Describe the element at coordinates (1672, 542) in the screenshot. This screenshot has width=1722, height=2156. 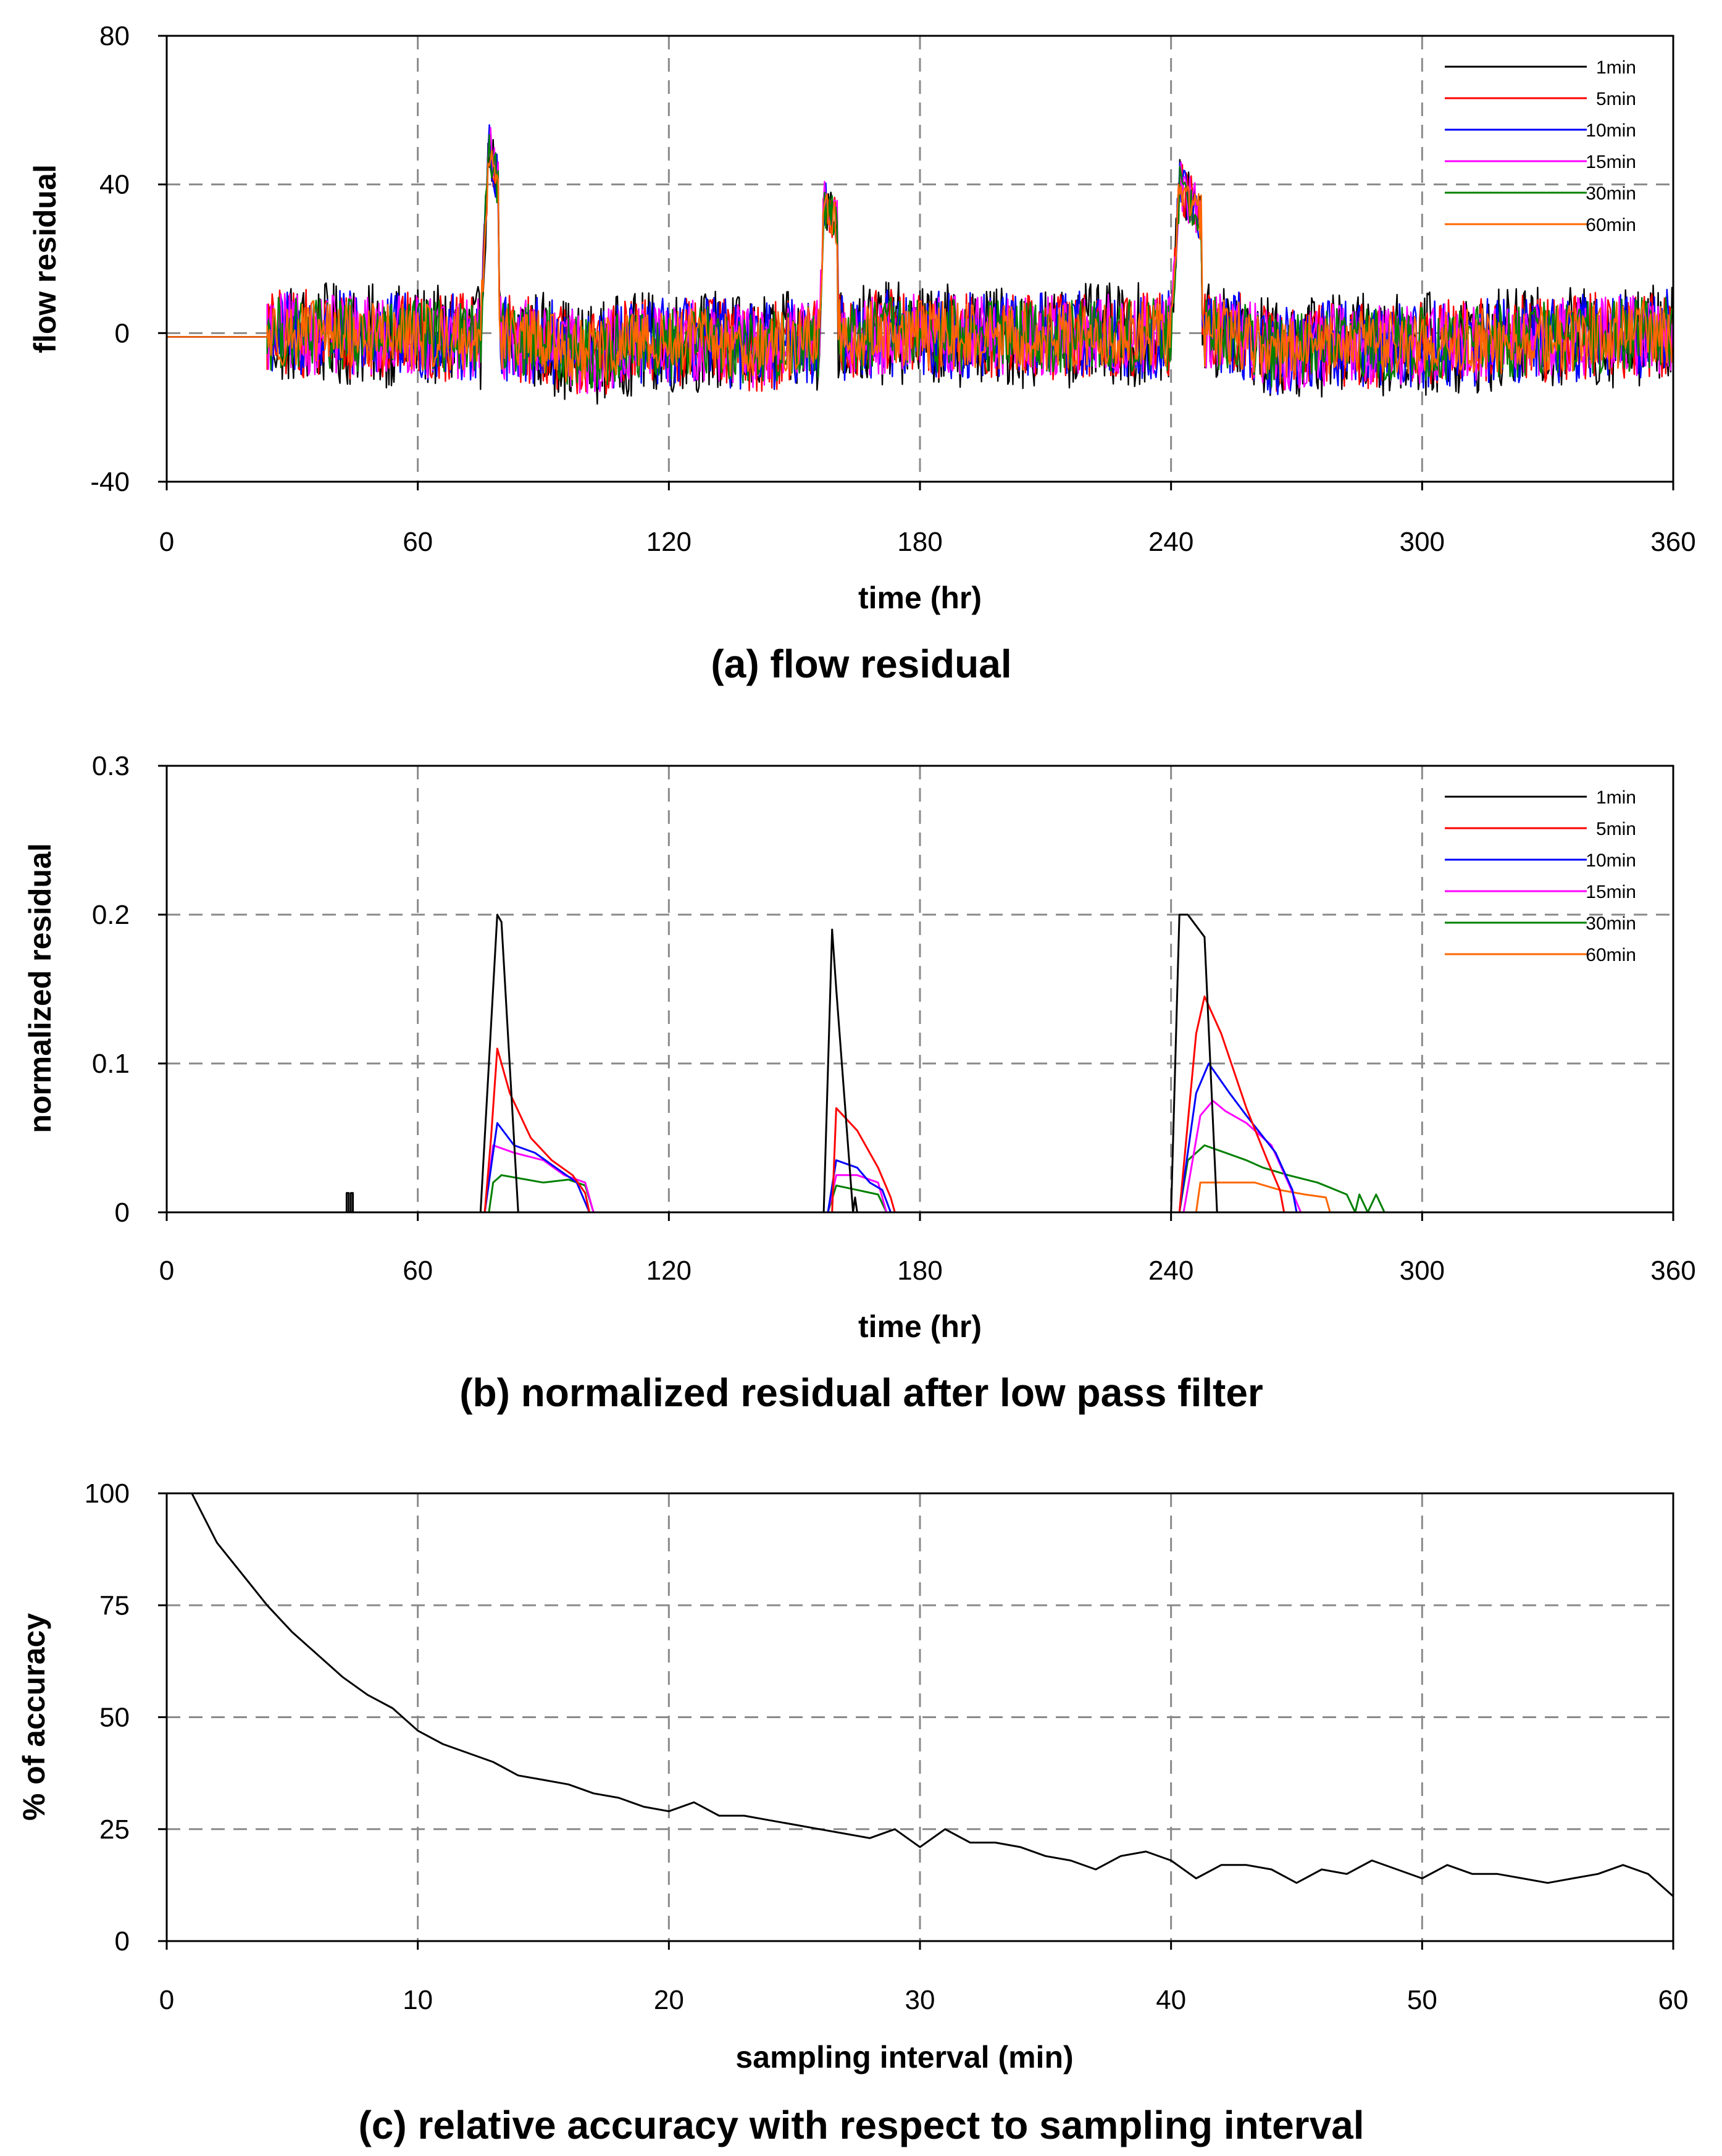
I see `panel-a-xtick-label: 360` at that location.